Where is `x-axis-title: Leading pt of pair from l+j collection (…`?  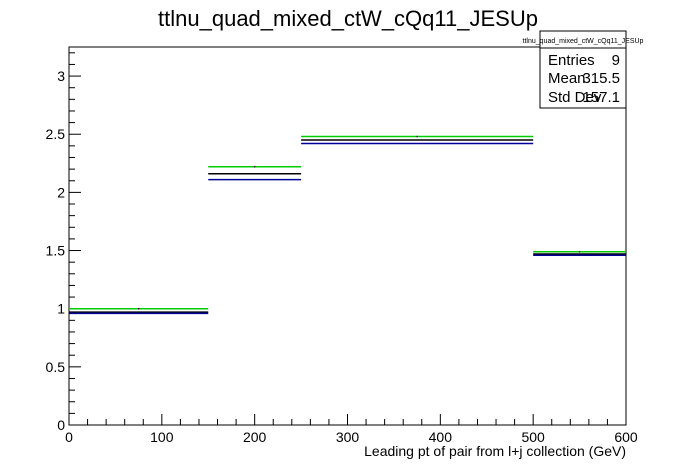
x-axis-title: Leading pt of pair from l+j collection (… is located at coordinates (495, 451).